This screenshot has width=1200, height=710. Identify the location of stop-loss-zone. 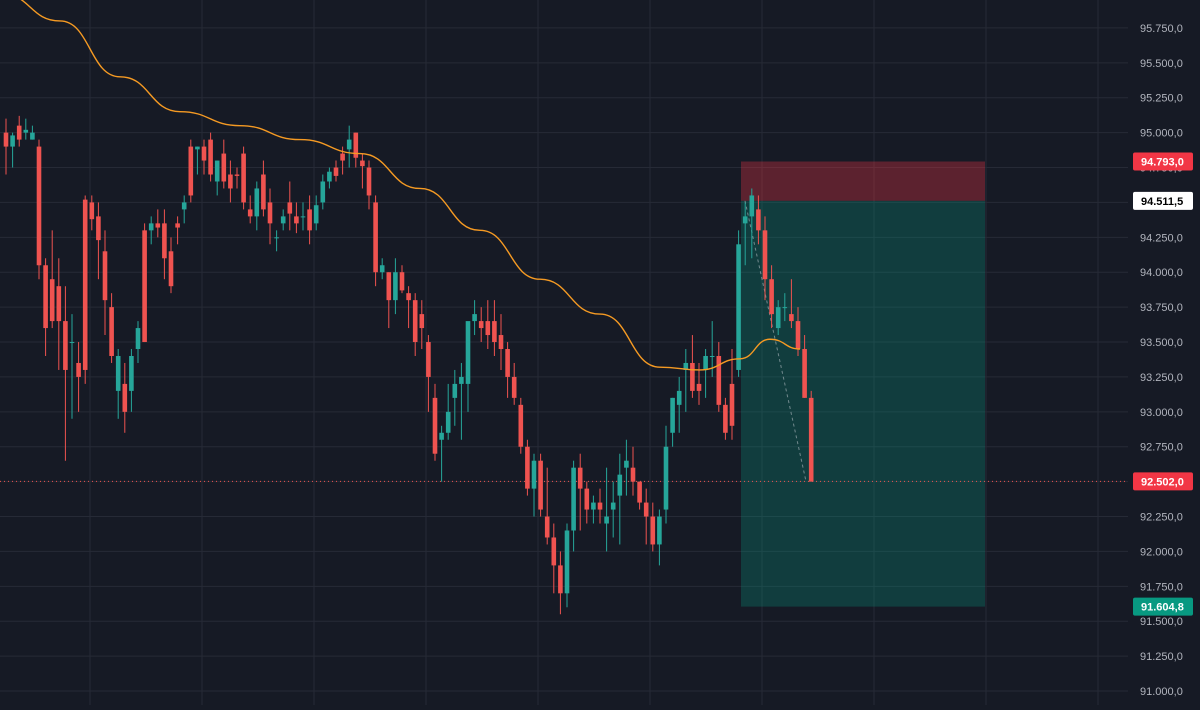
(863, 181).